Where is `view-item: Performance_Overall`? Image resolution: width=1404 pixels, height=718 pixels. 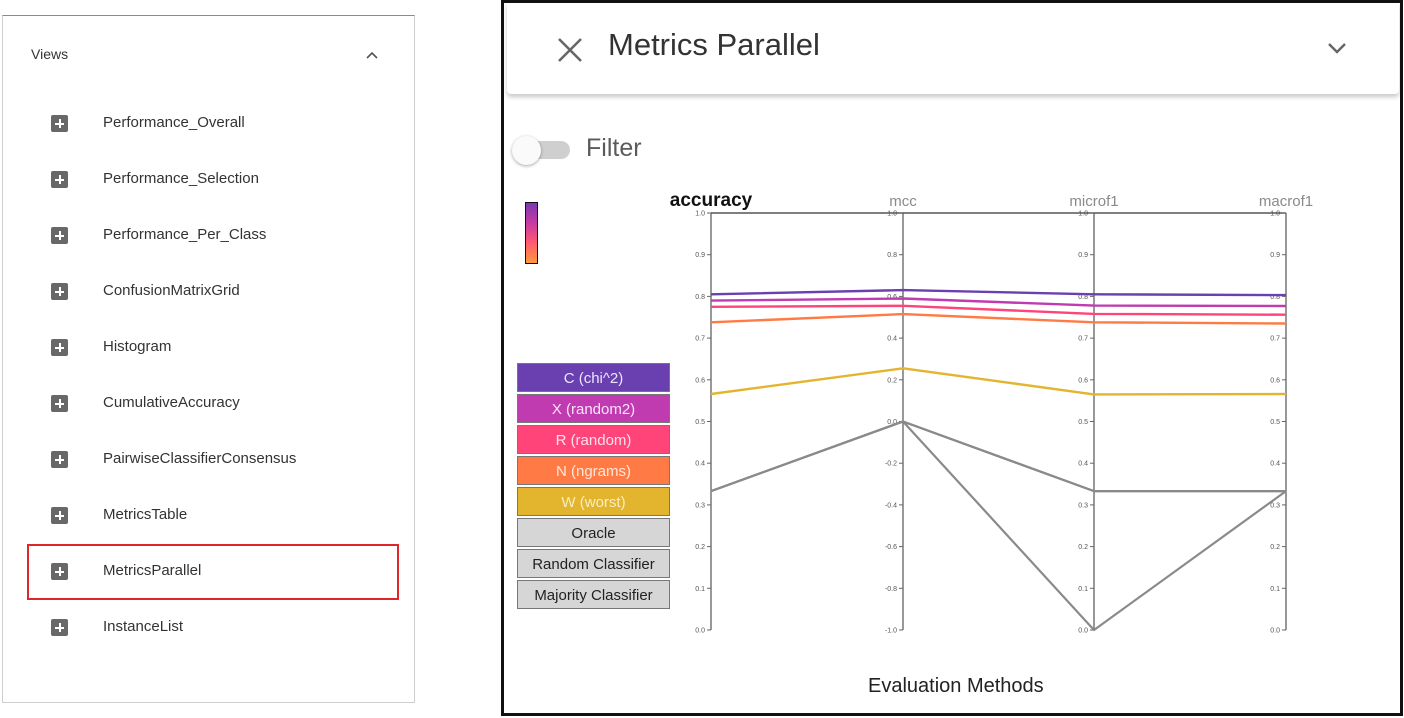
view-item: Performance_Overall is located at coordinates (213, 124).